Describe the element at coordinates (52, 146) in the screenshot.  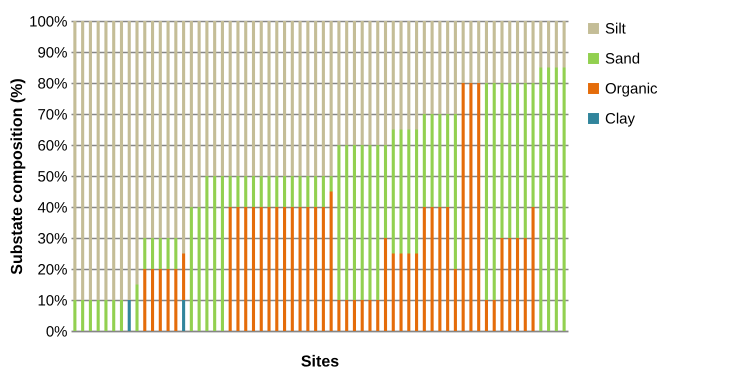
I see `y-tick-label: 60%` at that location.